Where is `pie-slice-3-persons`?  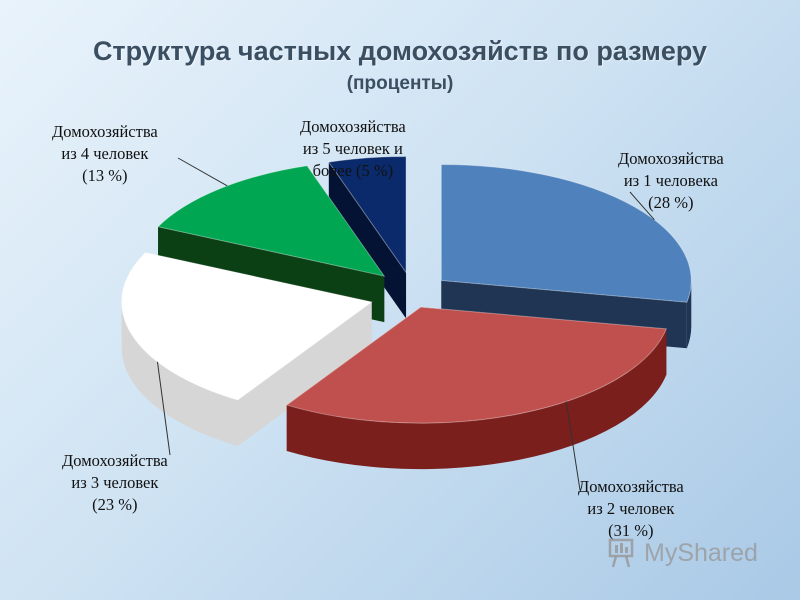
pie-slice-3-persons is located at coordinates (247, 349).